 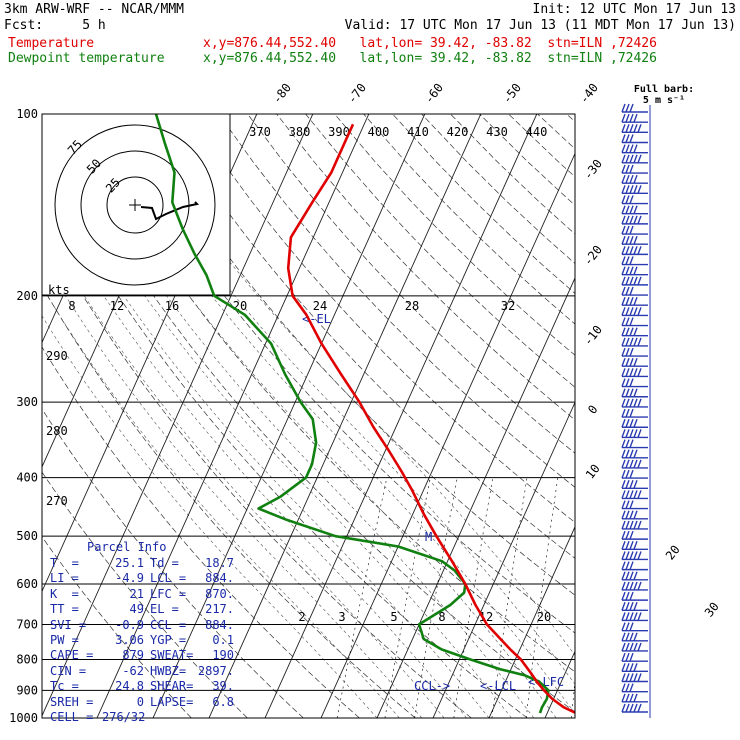 What do you see at coordinates (393, 617) in the screenshot?
I see `mixing-ratio-label: 5` at bounding box center [393, 617].